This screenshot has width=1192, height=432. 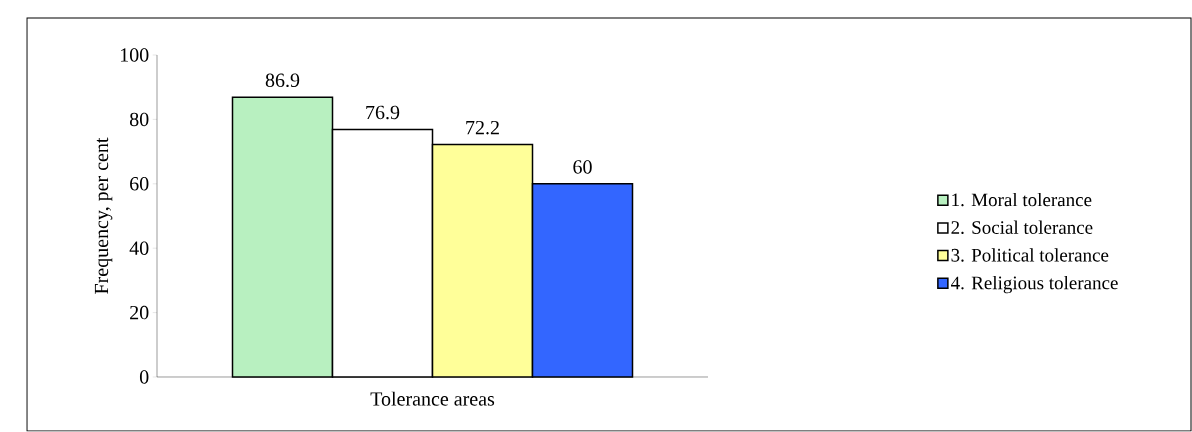 What do you see at coordinates (134, 55) in the screenshot?
I see `y-tick-label: 100` at bounding box center [134, 55].